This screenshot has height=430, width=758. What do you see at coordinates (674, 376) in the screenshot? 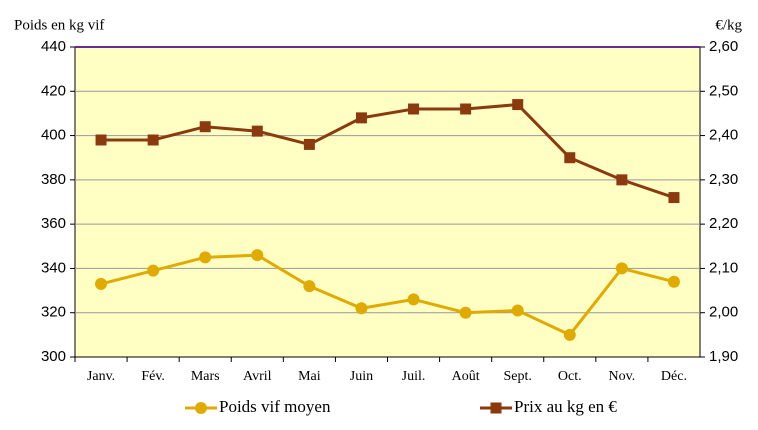
I see `x-tick-label: Déc.` at bounding box center [674, 376].